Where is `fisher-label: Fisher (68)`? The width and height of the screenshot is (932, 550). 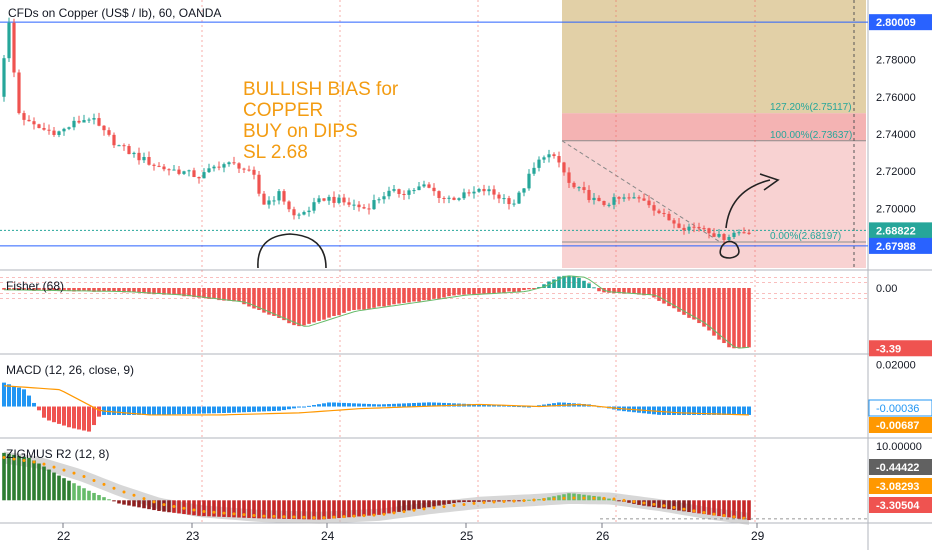
fisher-label: Fisher (68) is located at coordinates (35, 286).